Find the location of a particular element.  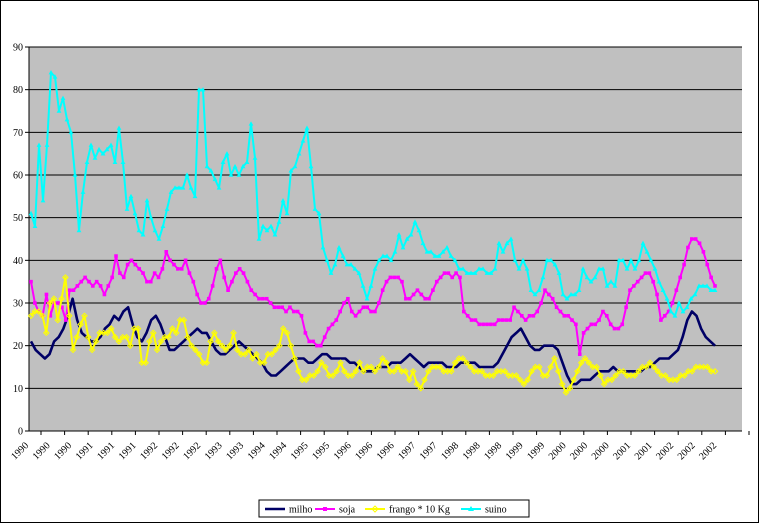

x-tick-label: 2000 is located at coordinates (601, 451).